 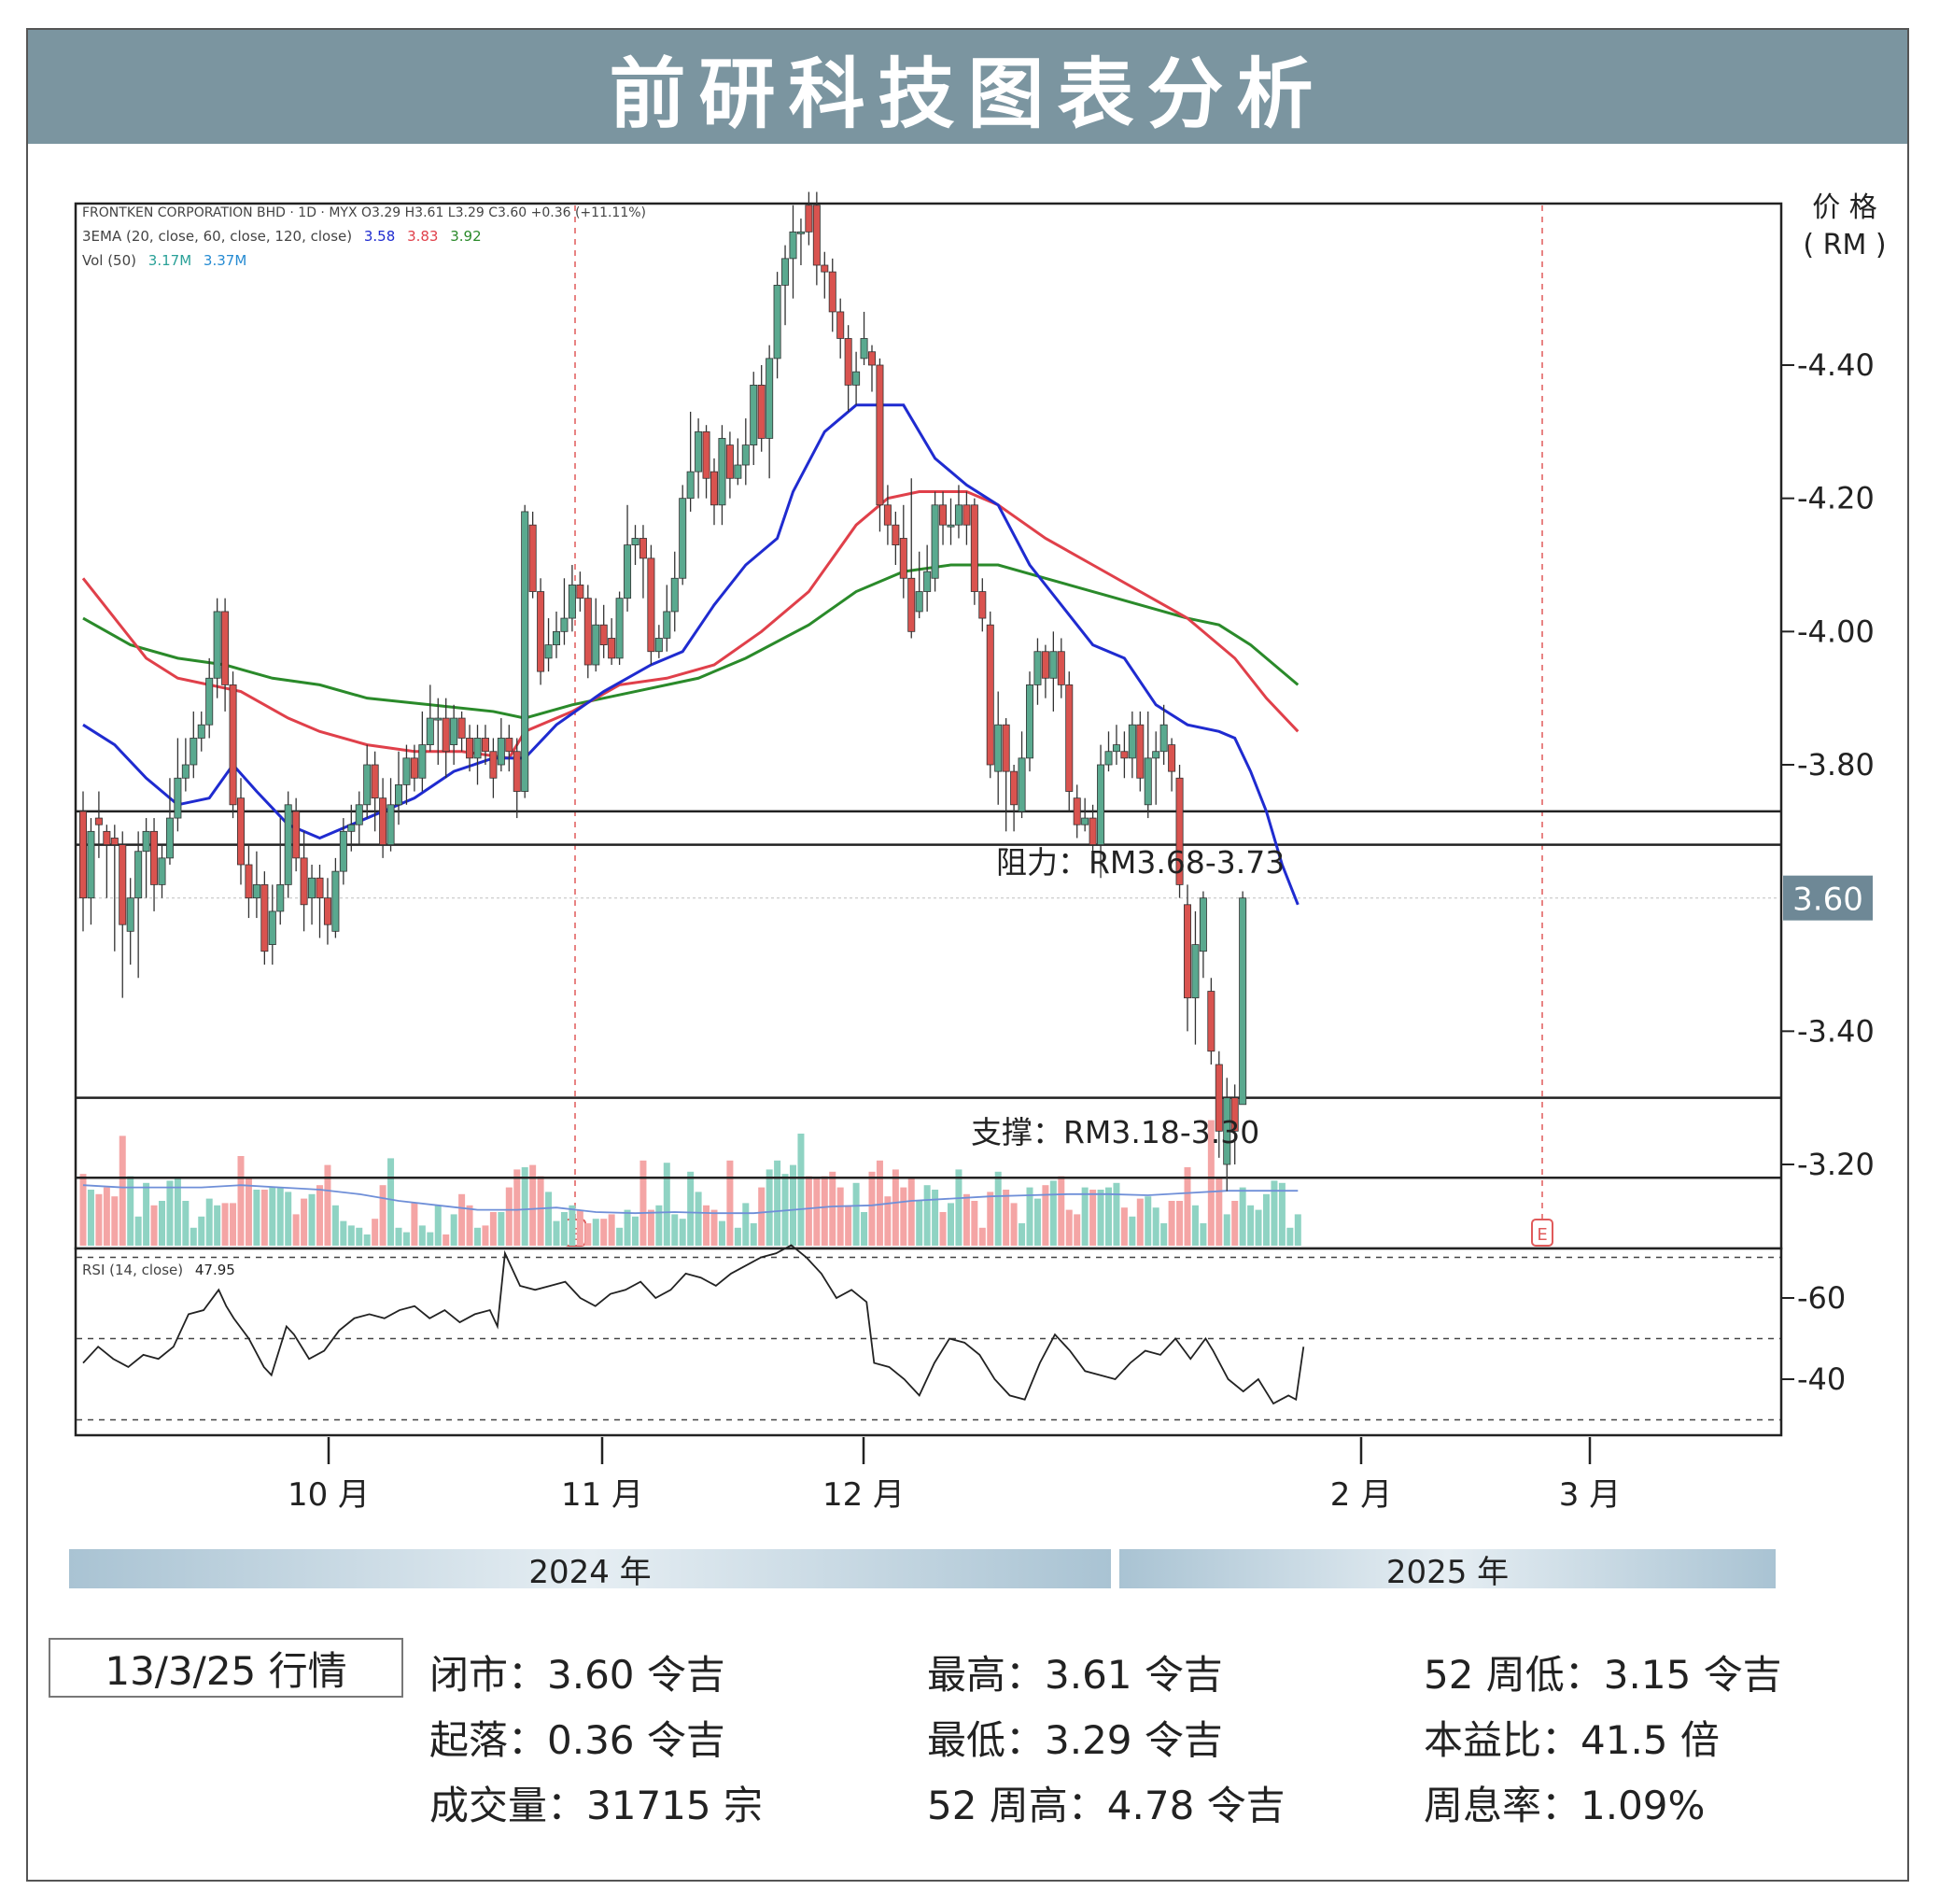 What do you see at coordinates (1141, 862) in the screenshot?
I see `resistance-label: 阻力：RM3.68-3.73` at bounding box center [1141, 862].